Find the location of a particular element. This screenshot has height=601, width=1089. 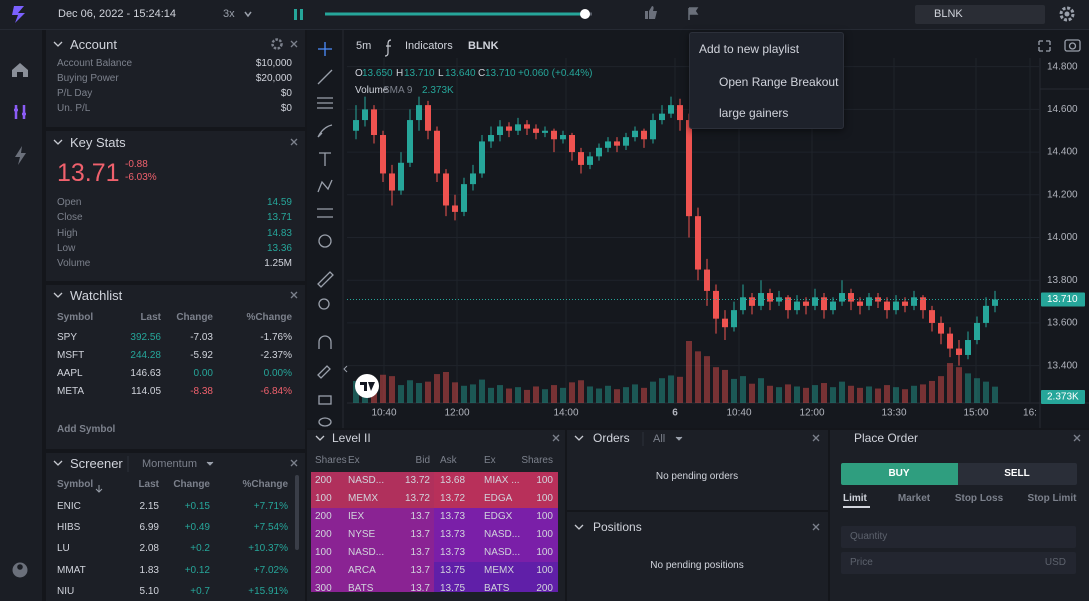

symbol-search is located at coordinates (980, 14).